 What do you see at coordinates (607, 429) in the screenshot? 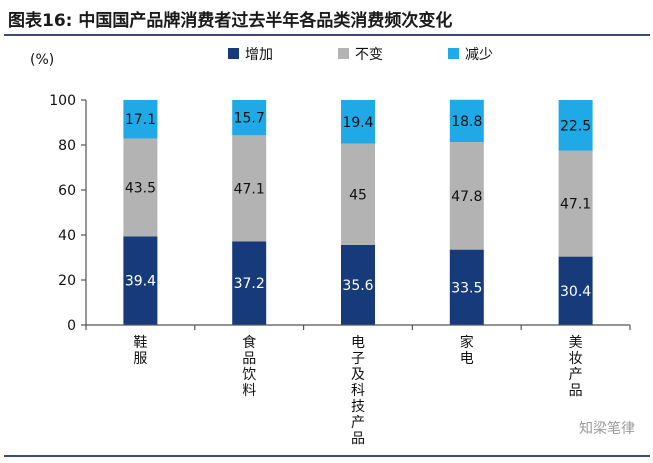
I see `watermark-text: 知梁笔律` at bounding box center [607, 429].